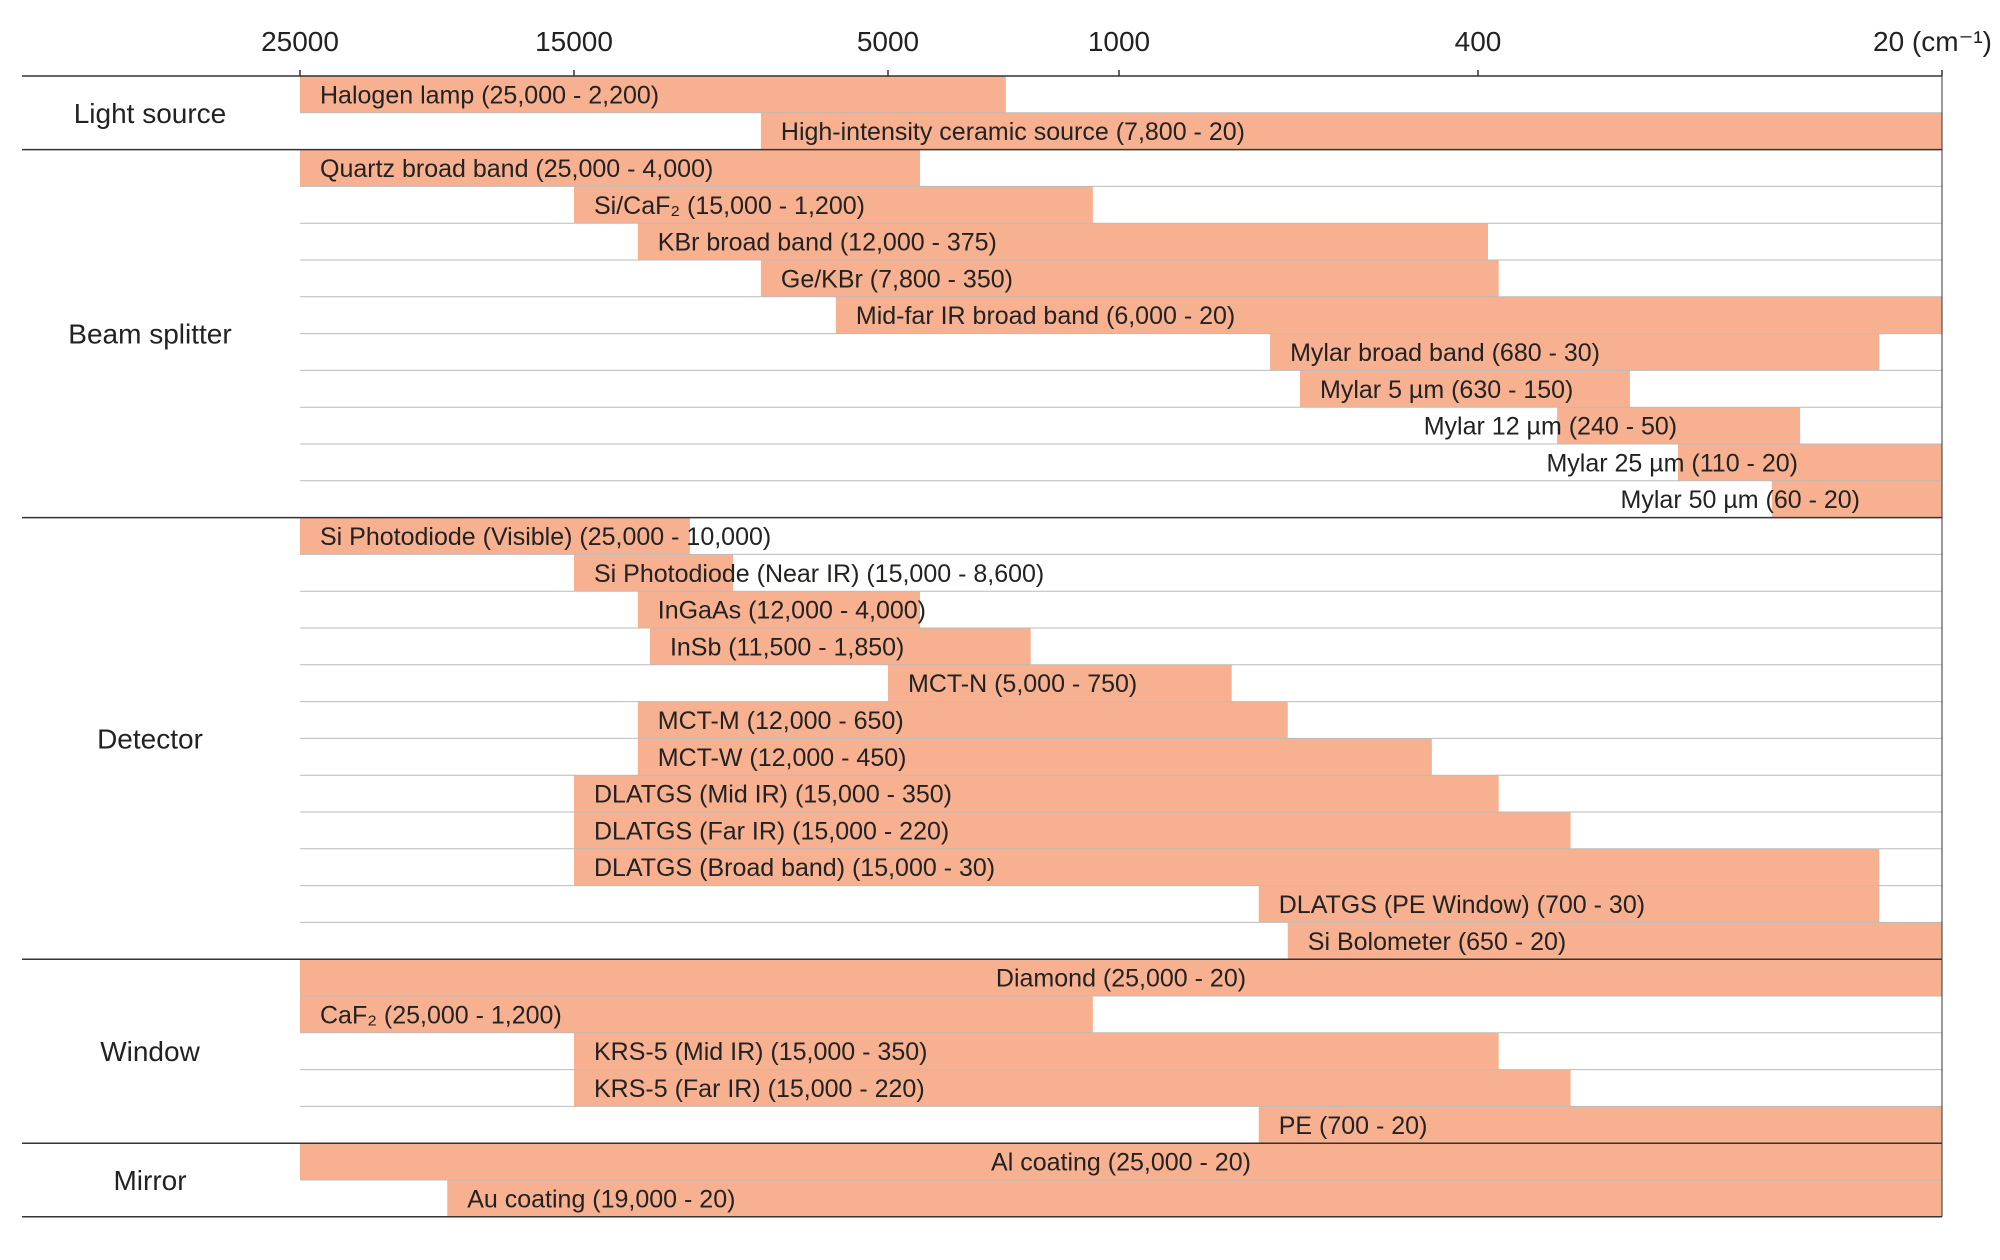  I want to click on bar-label: Mylar 25 µm (110 - 20), so click(1672, 463).